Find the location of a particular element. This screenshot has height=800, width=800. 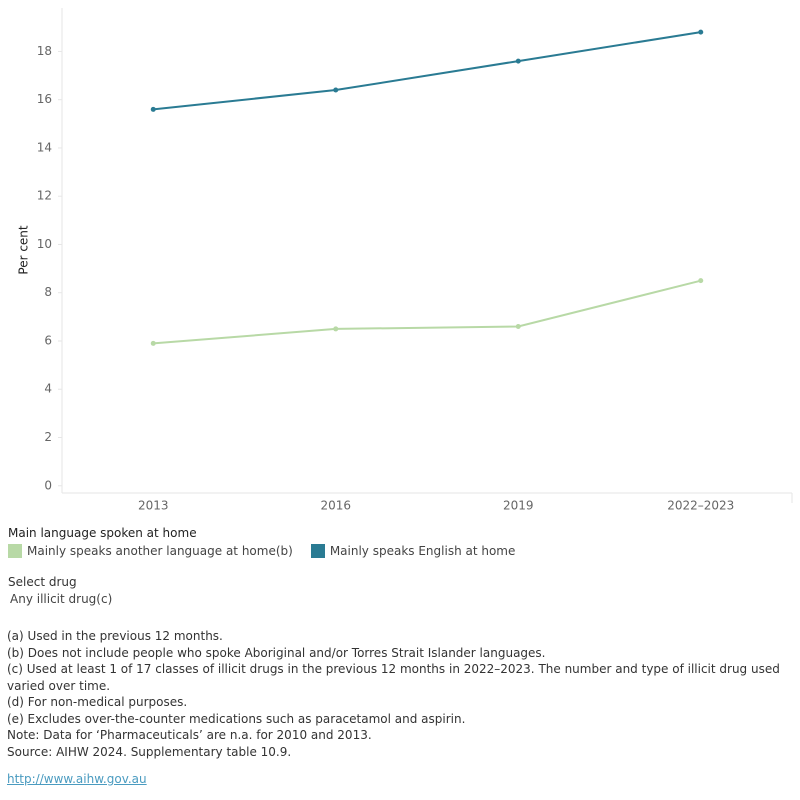

filter-label: Select drug is located at coordinates (42, 582).